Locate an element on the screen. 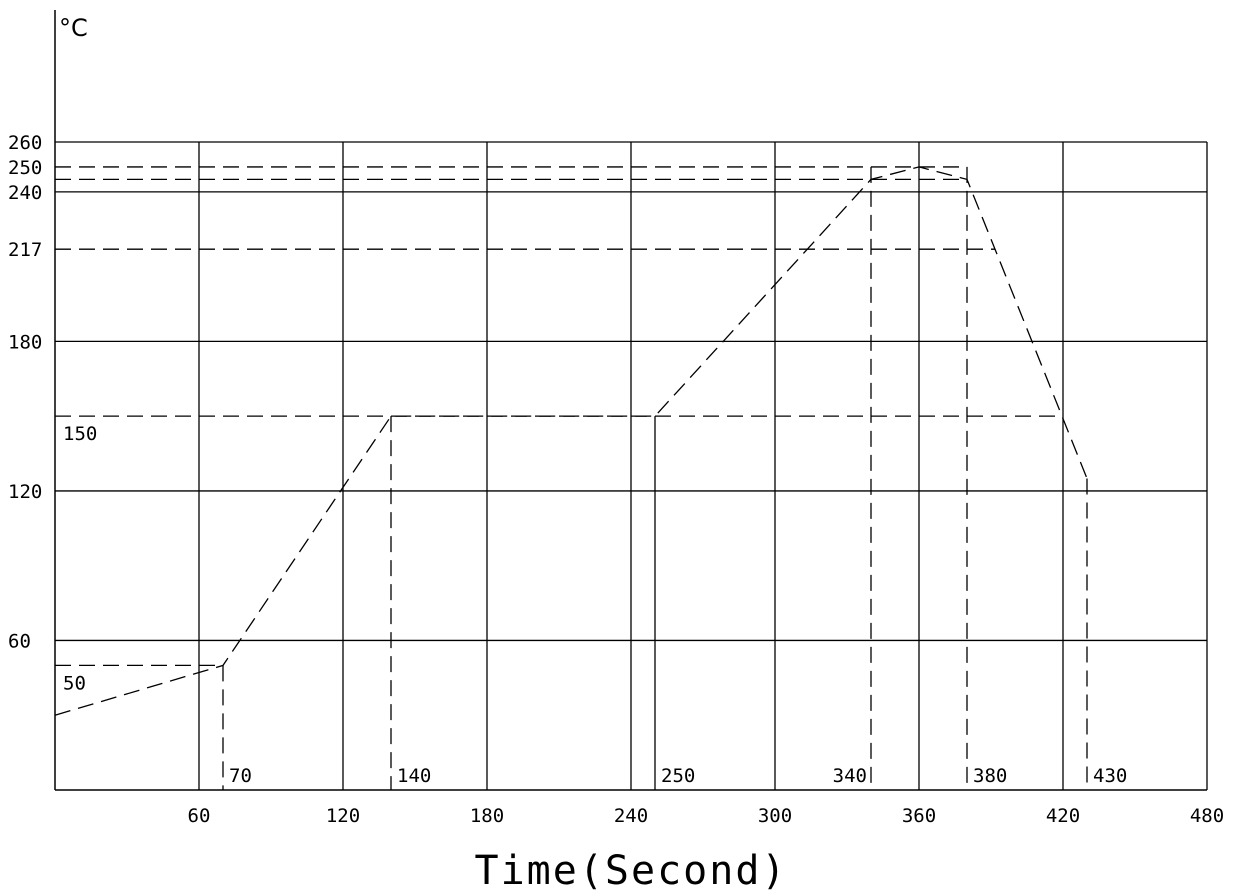  y-tick-label: 250 is located at coordinates (25, 168).